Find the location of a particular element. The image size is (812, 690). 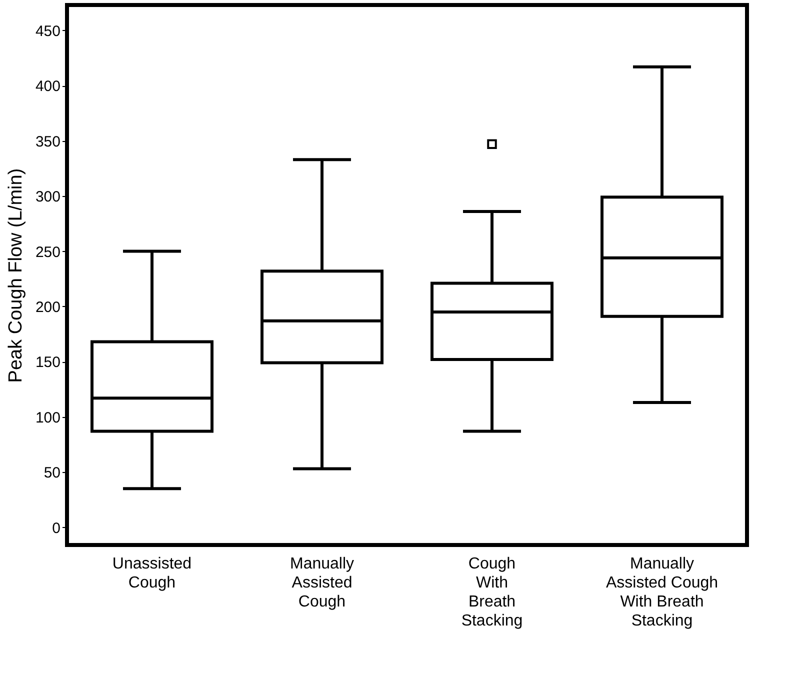

y-tick-label: 0 is located at coordinates (56, 528).